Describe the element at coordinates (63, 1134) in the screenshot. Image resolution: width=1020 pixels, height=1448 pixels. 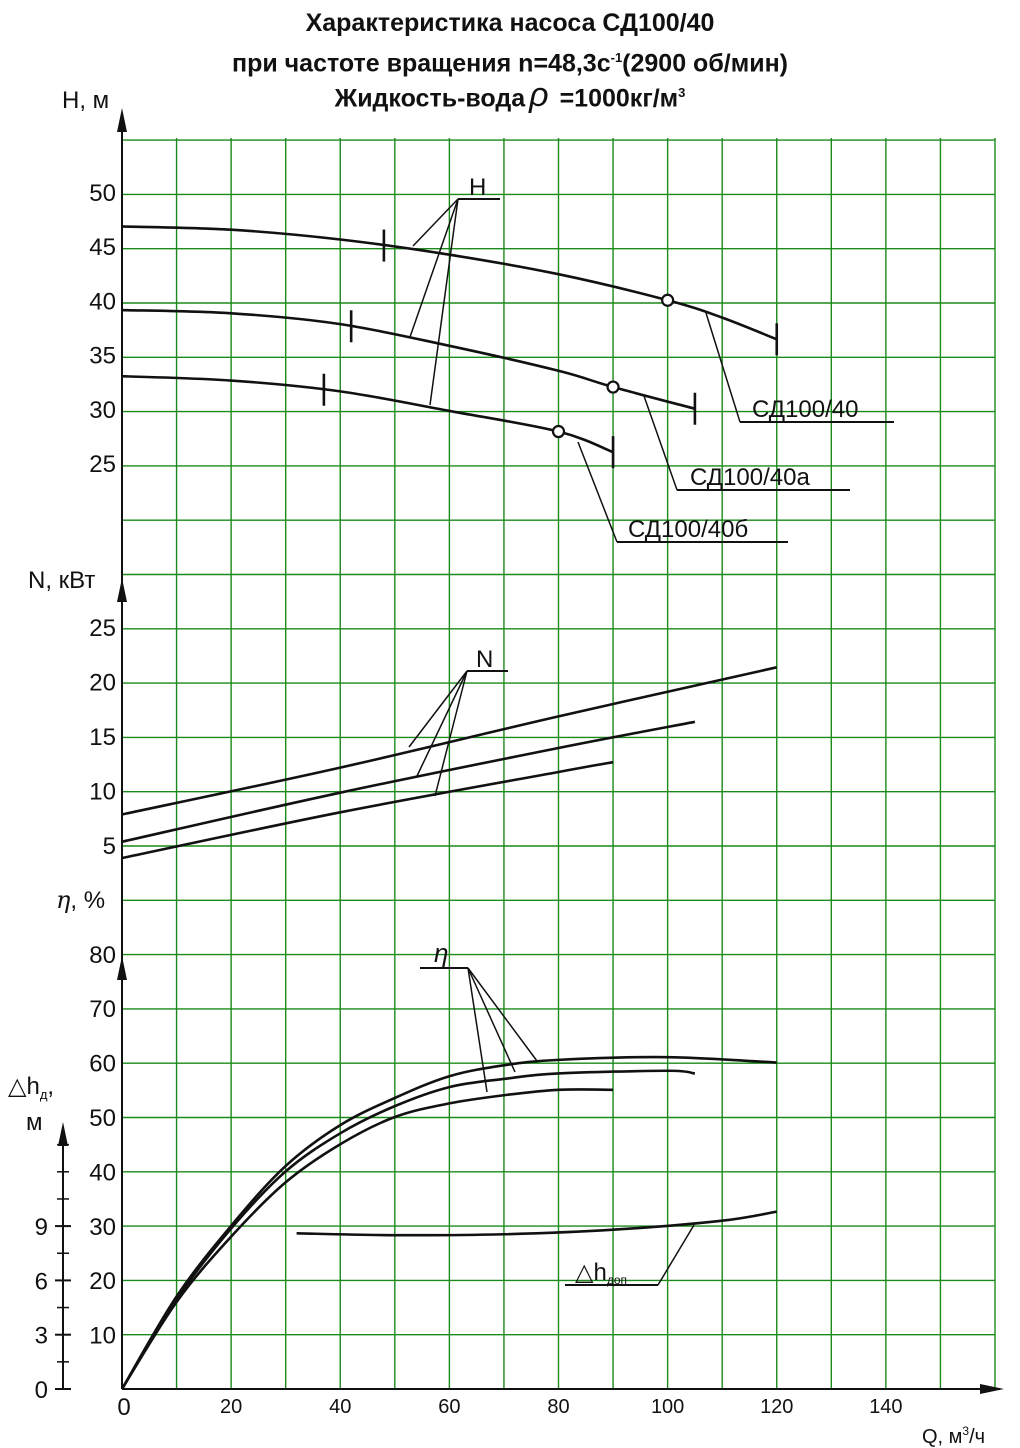
I see `dh-axis-arrow` at that location.